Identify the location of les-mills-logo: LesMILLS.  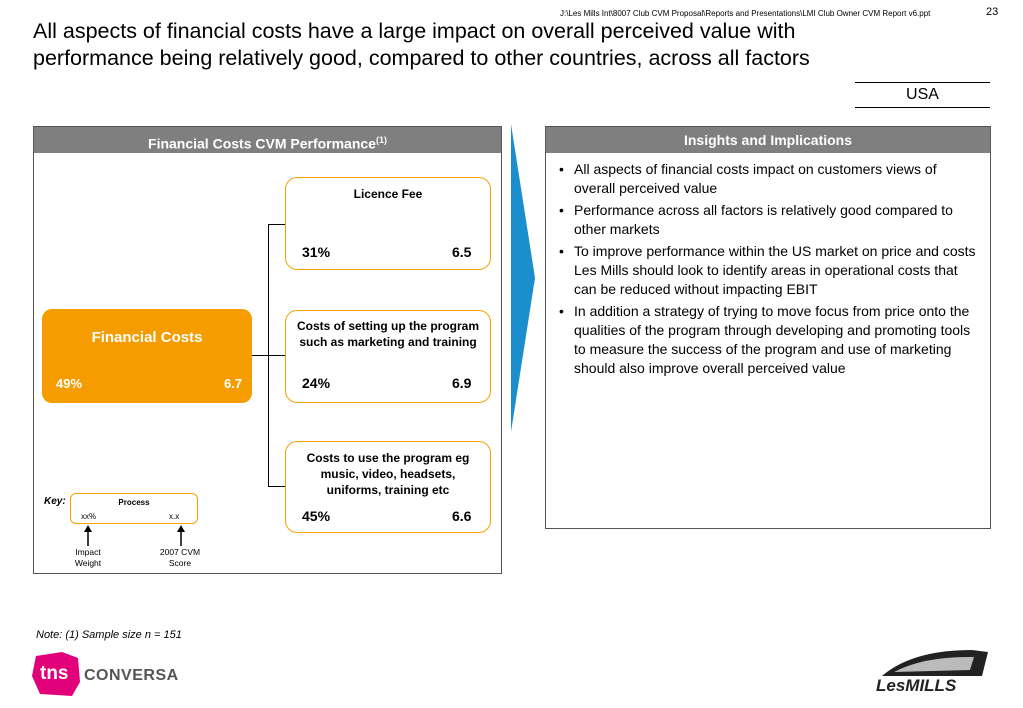
(932, 673).